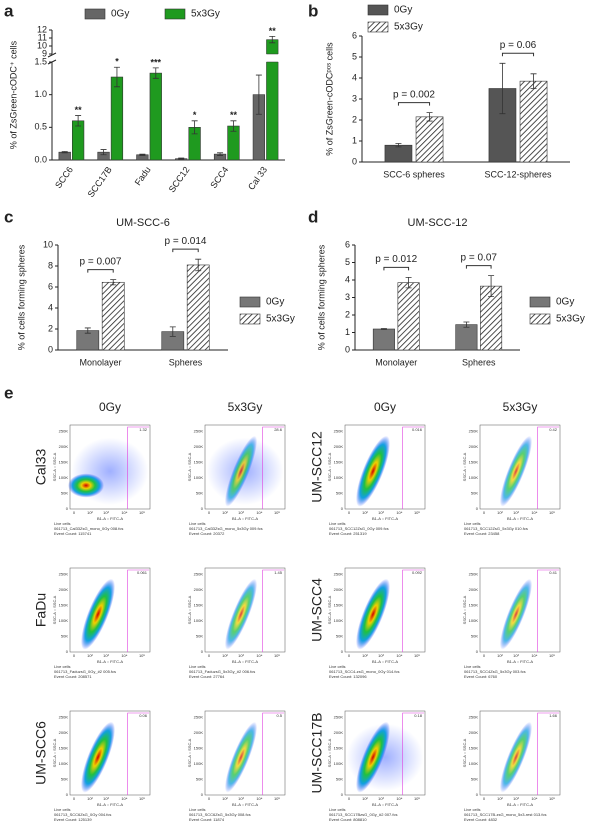 The width and height of the screenshot is (600, 834). I want to click on panel-label: c, so click(8, 216).